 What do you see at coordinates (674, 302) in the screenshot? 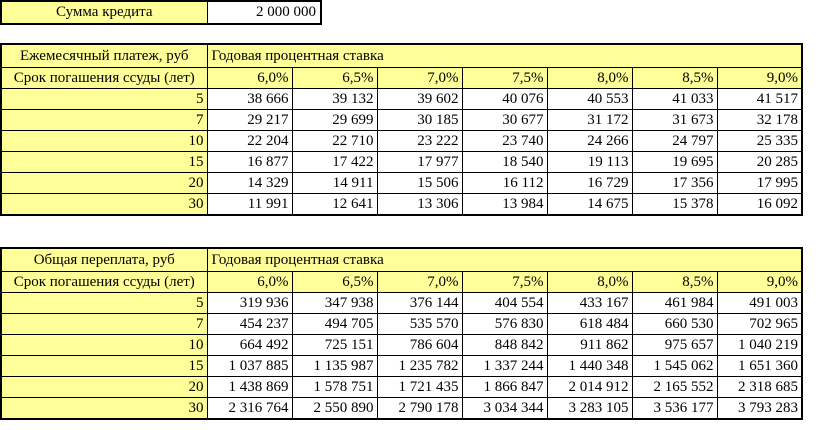
I see `value-cell: 461 984` at bounding box center [674, 302].